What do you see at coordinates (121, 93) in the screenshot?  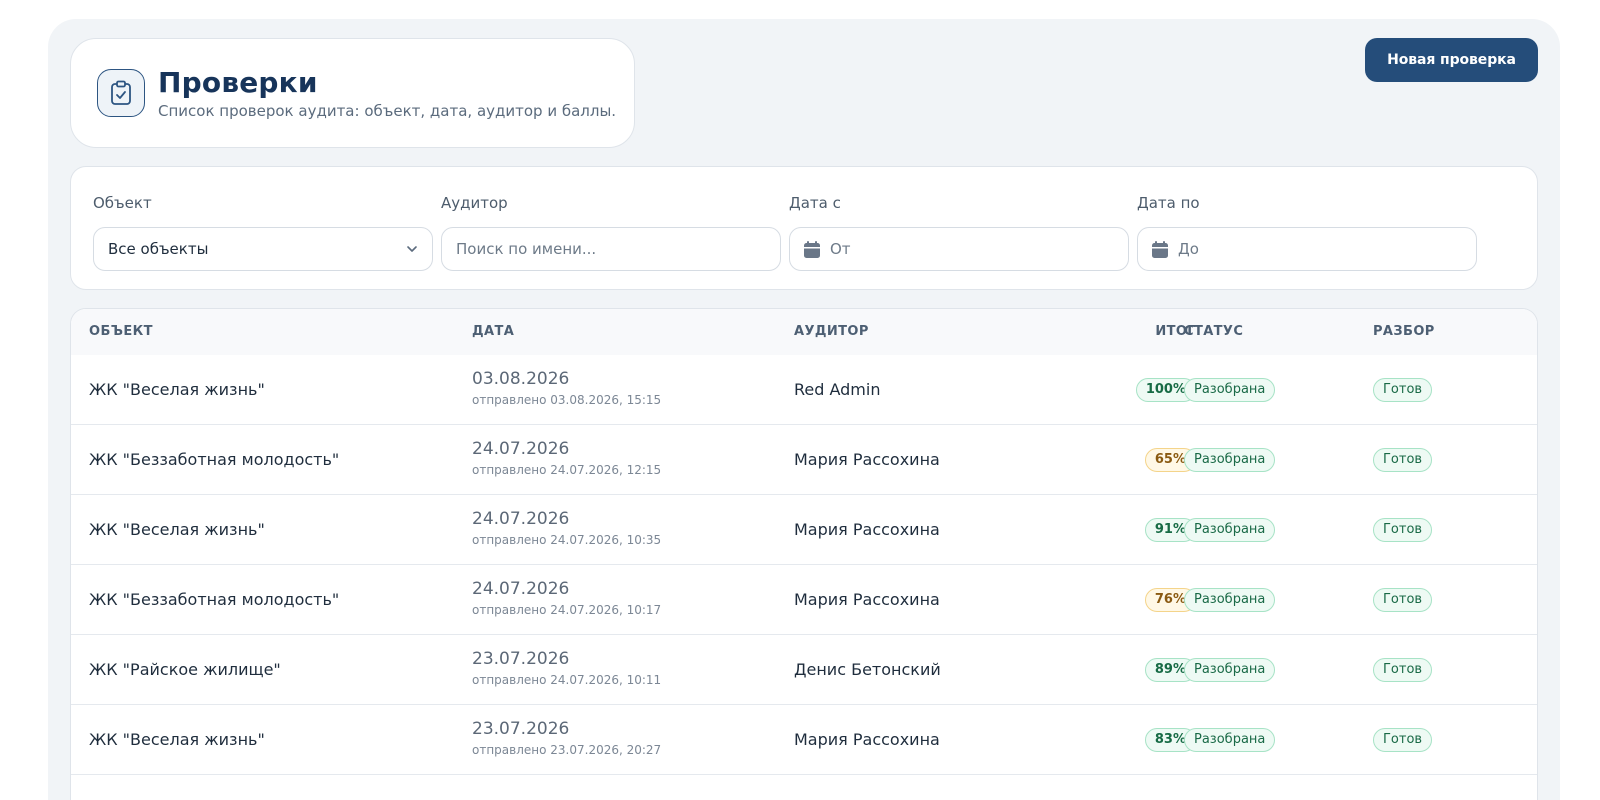 I see `clipboard-check-icon` at bounding box center [121, 93].